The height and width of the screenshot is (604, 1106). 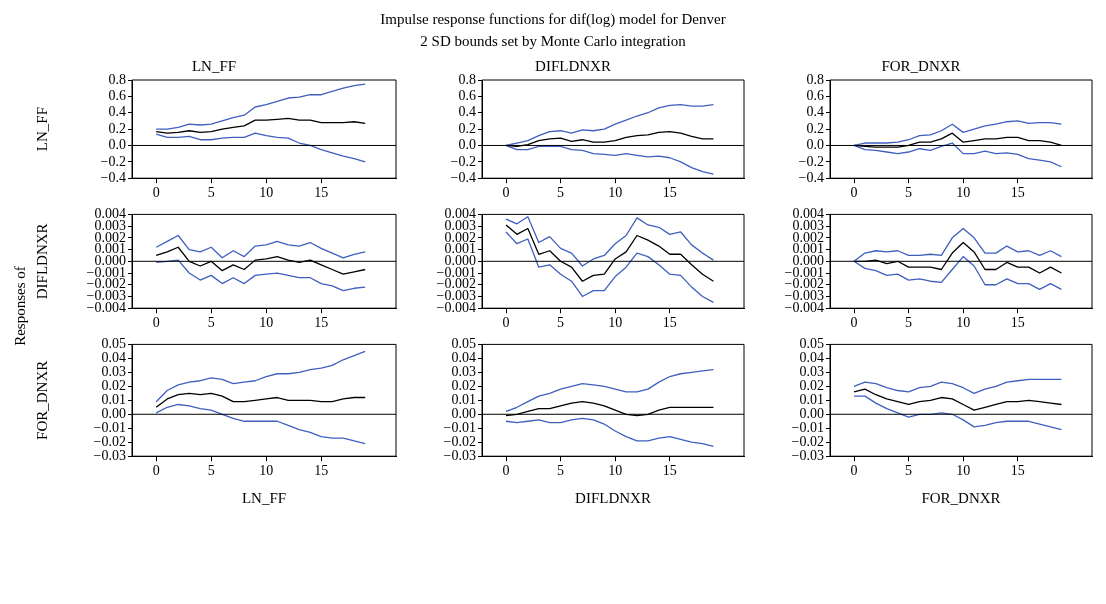 I want to click on chart-title: FOR_DNXR, so click(x=921, y=65).